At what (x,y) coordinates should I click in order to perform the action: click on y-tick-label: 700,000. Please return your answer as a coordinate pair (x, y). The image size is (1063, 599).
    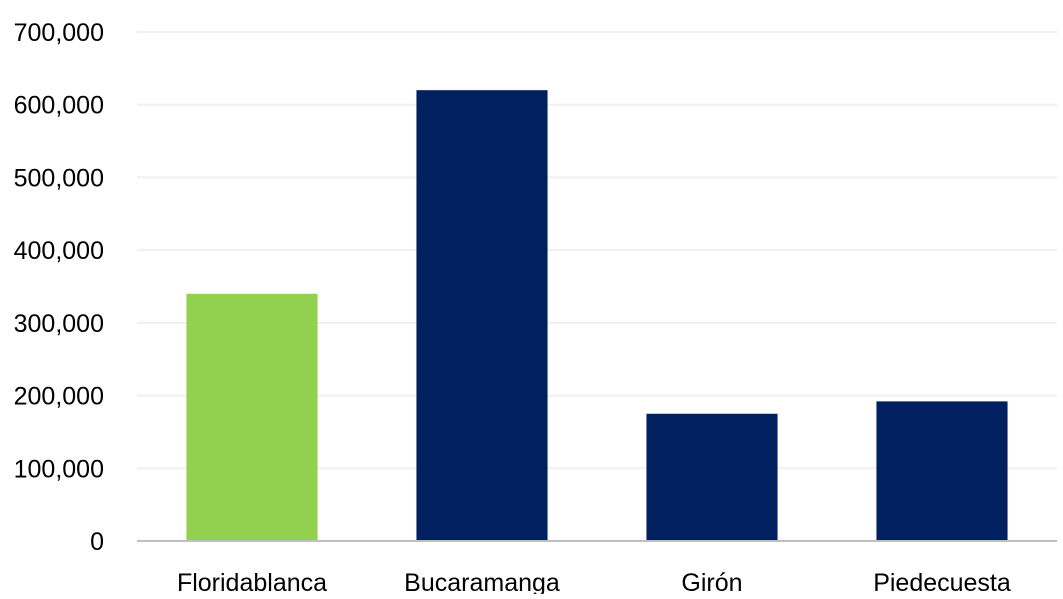
    Looking at the image, I should click on (59, 33).